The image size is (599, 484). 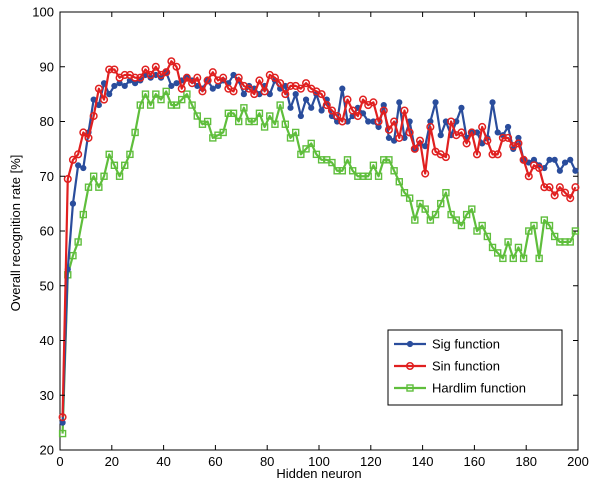 What do you see at coordinates (43, 12) in the screenshot?
I see `y-tick-label: 100` at bounding box center [43, 12].